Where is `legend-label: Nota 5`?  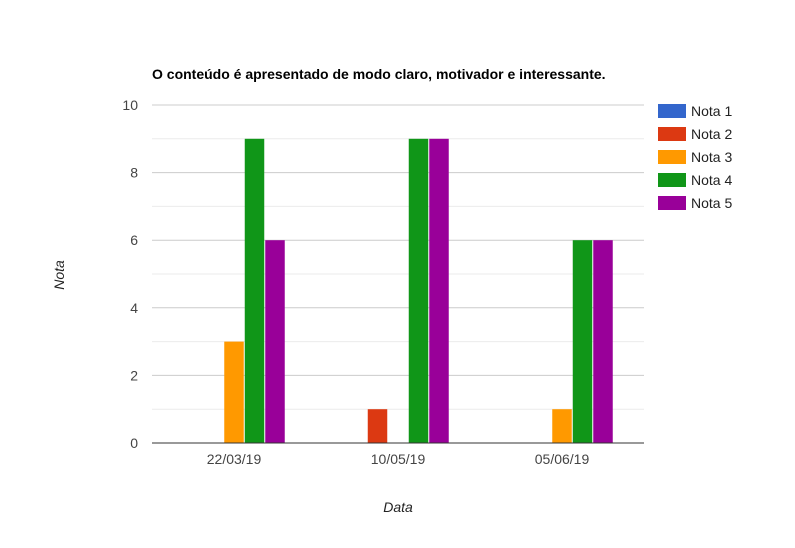 legend-label: Nota 5 is located at coordinates (711, 203).